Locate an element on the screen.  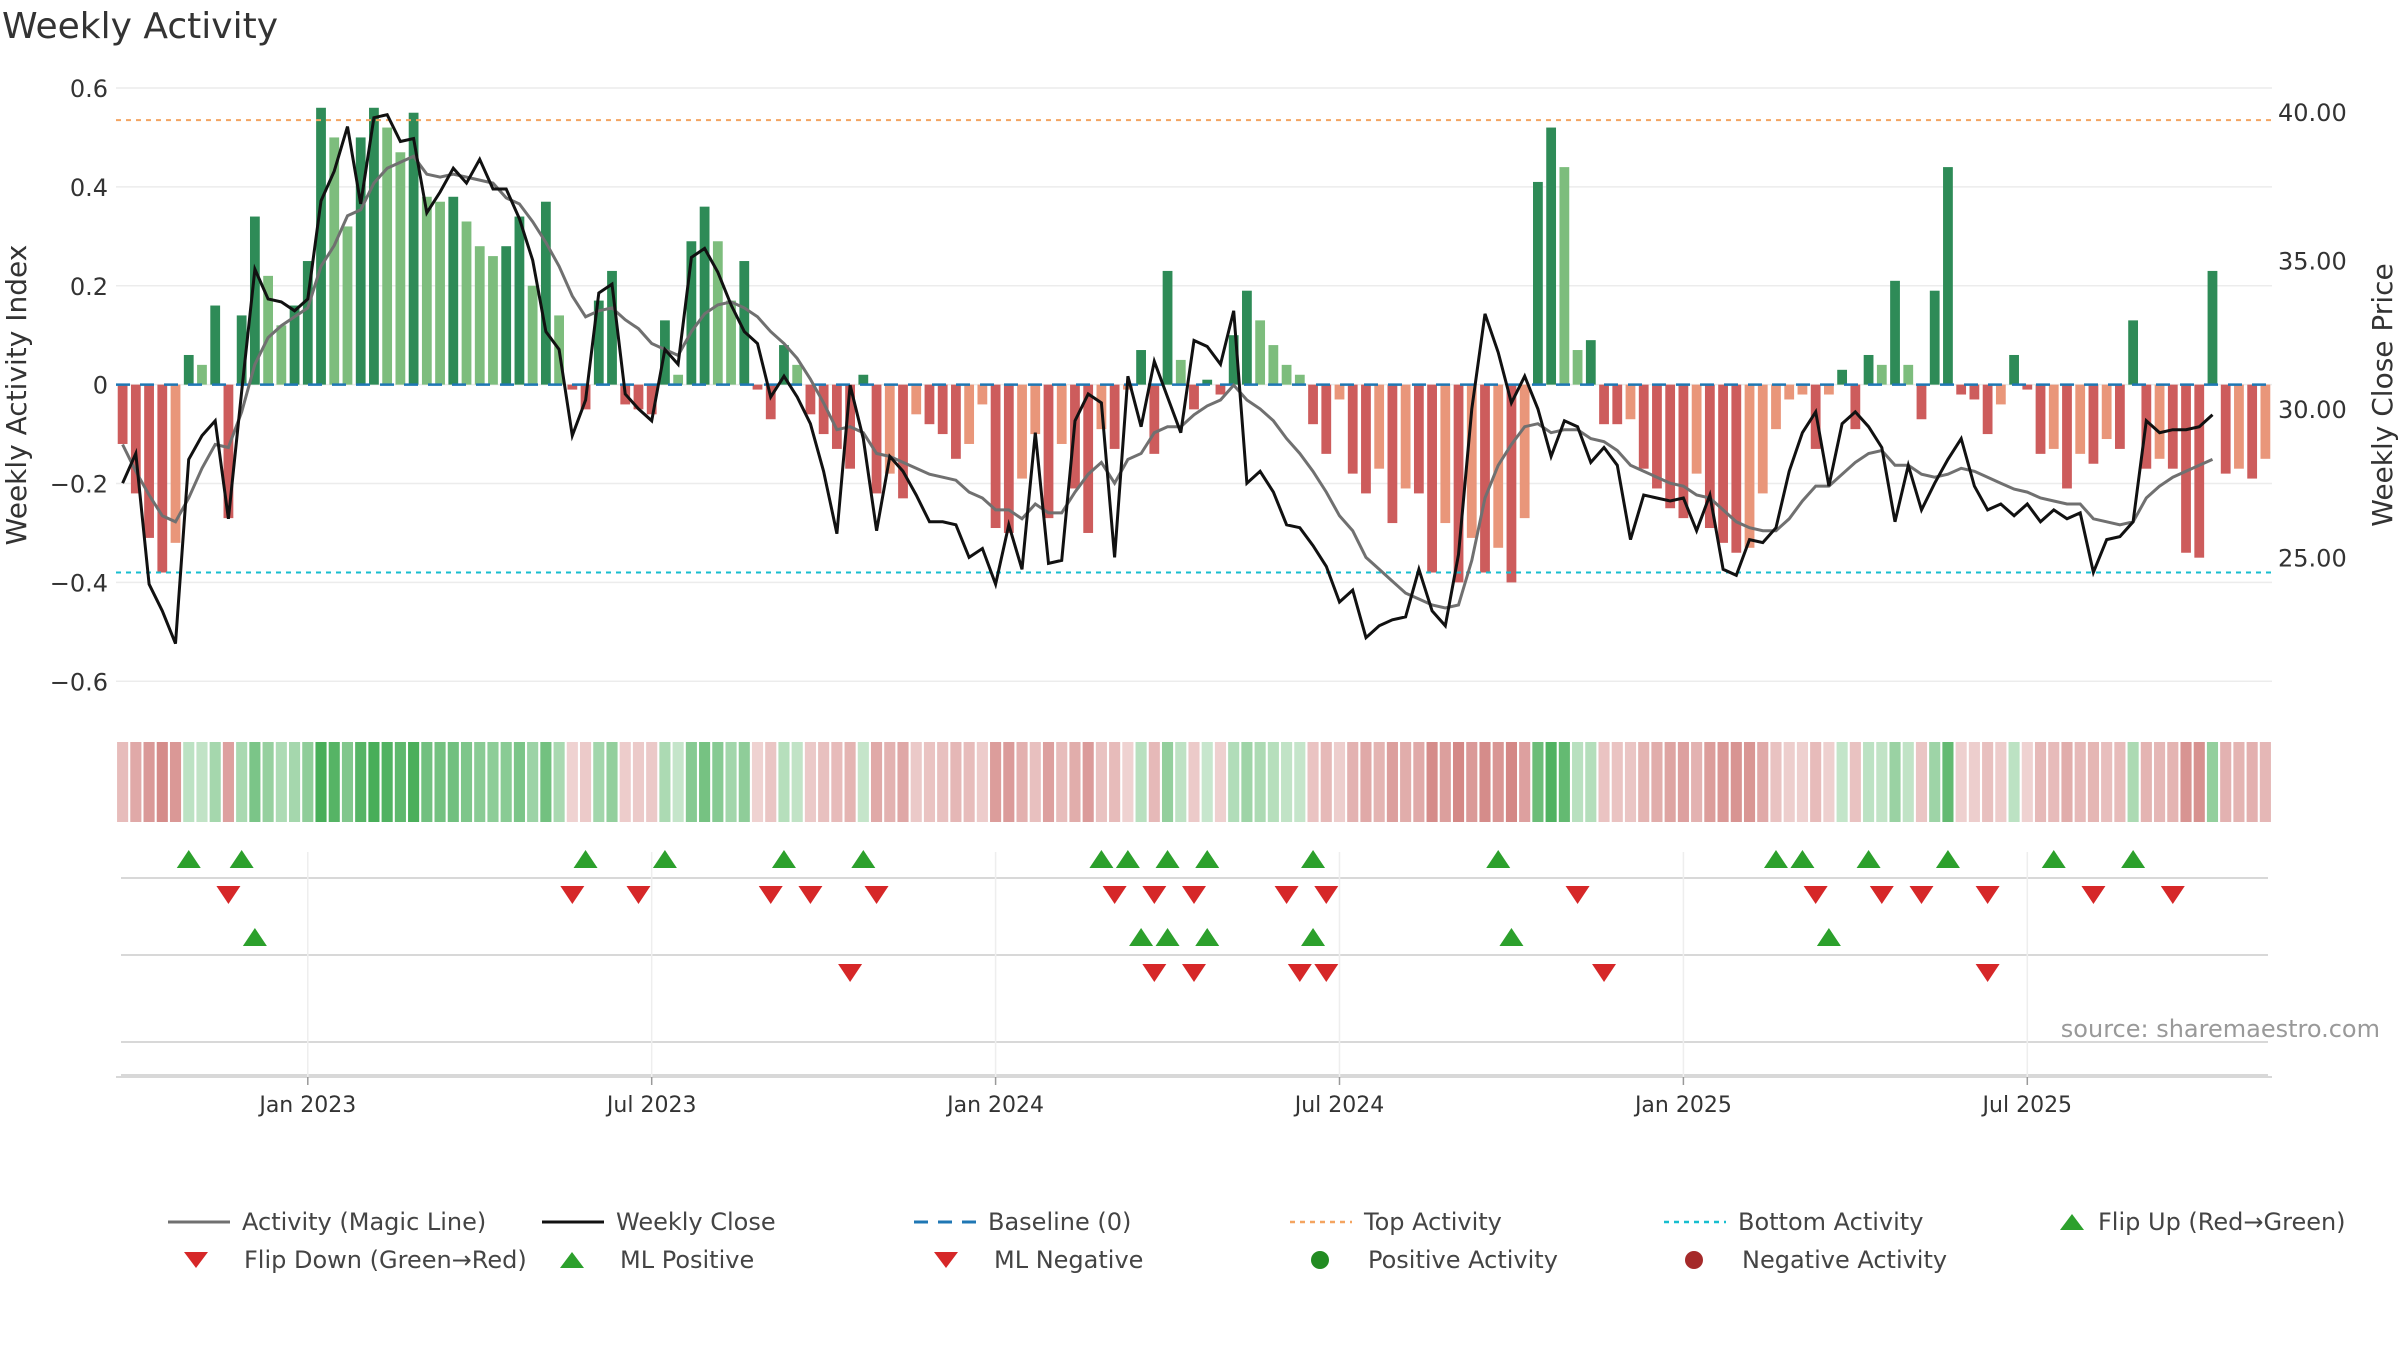
bottom-activity-swatch-icon is located at coordinates (1695, 1222).